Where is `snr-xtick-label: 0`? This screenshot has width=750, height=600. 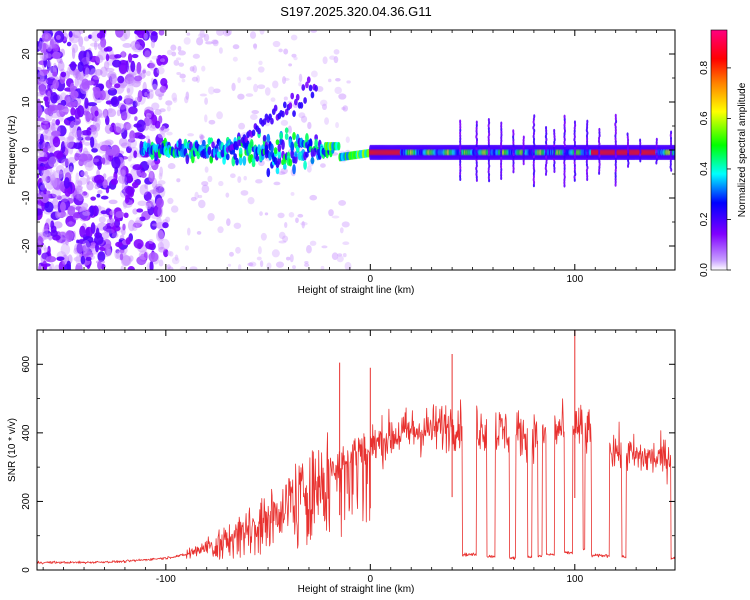 snr-xtick-label: 0 is located at coordinates (371, 579).